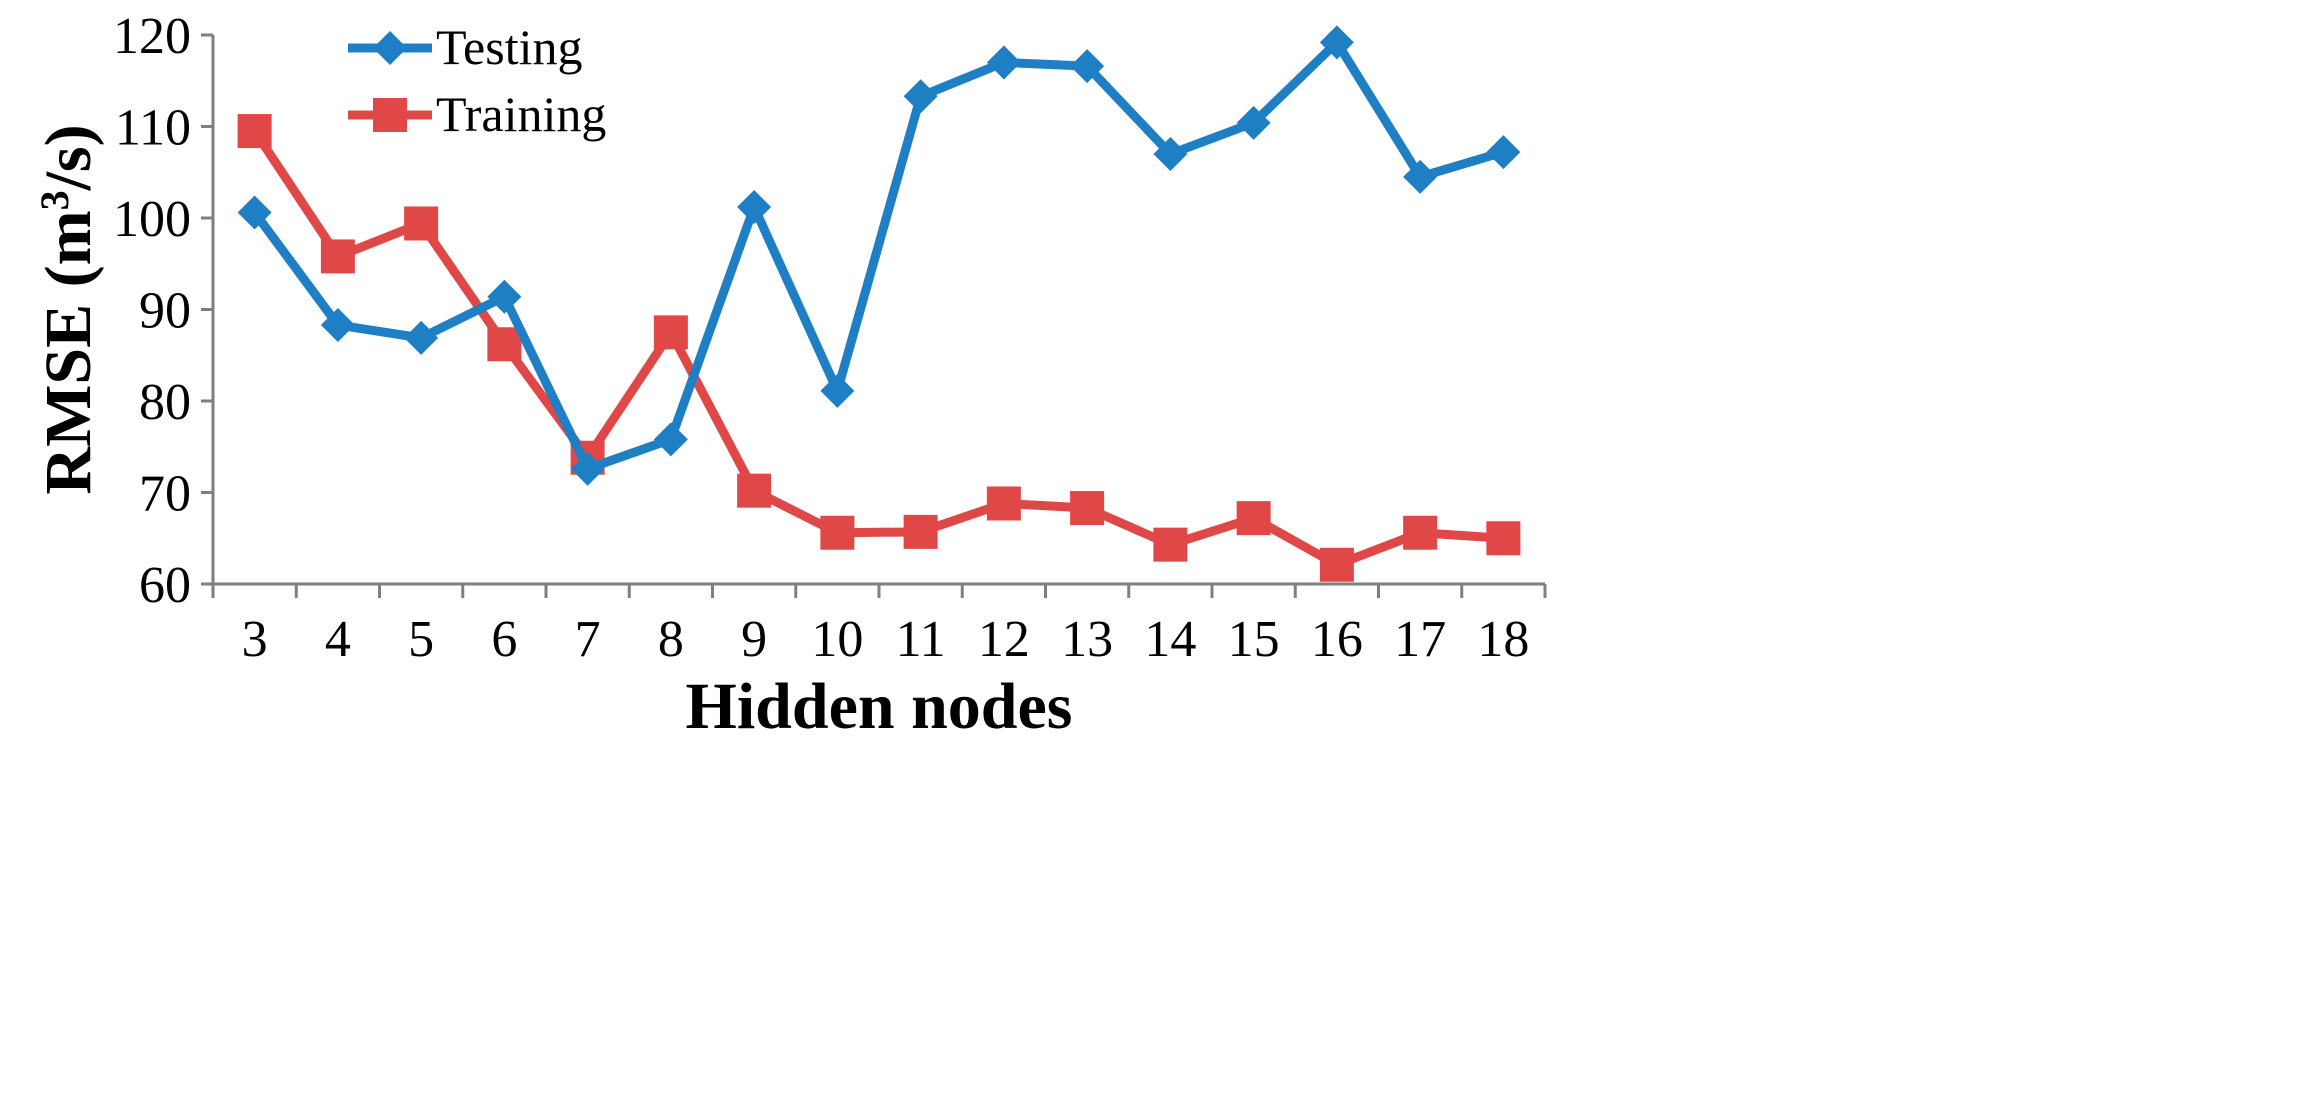 Image resolution: width=2302 pixels, height=1099 pixels. What do you see at coordinates (509, 47) in the screenshot?
I see `legend-label: Testing` at bounding box center [509, 47].